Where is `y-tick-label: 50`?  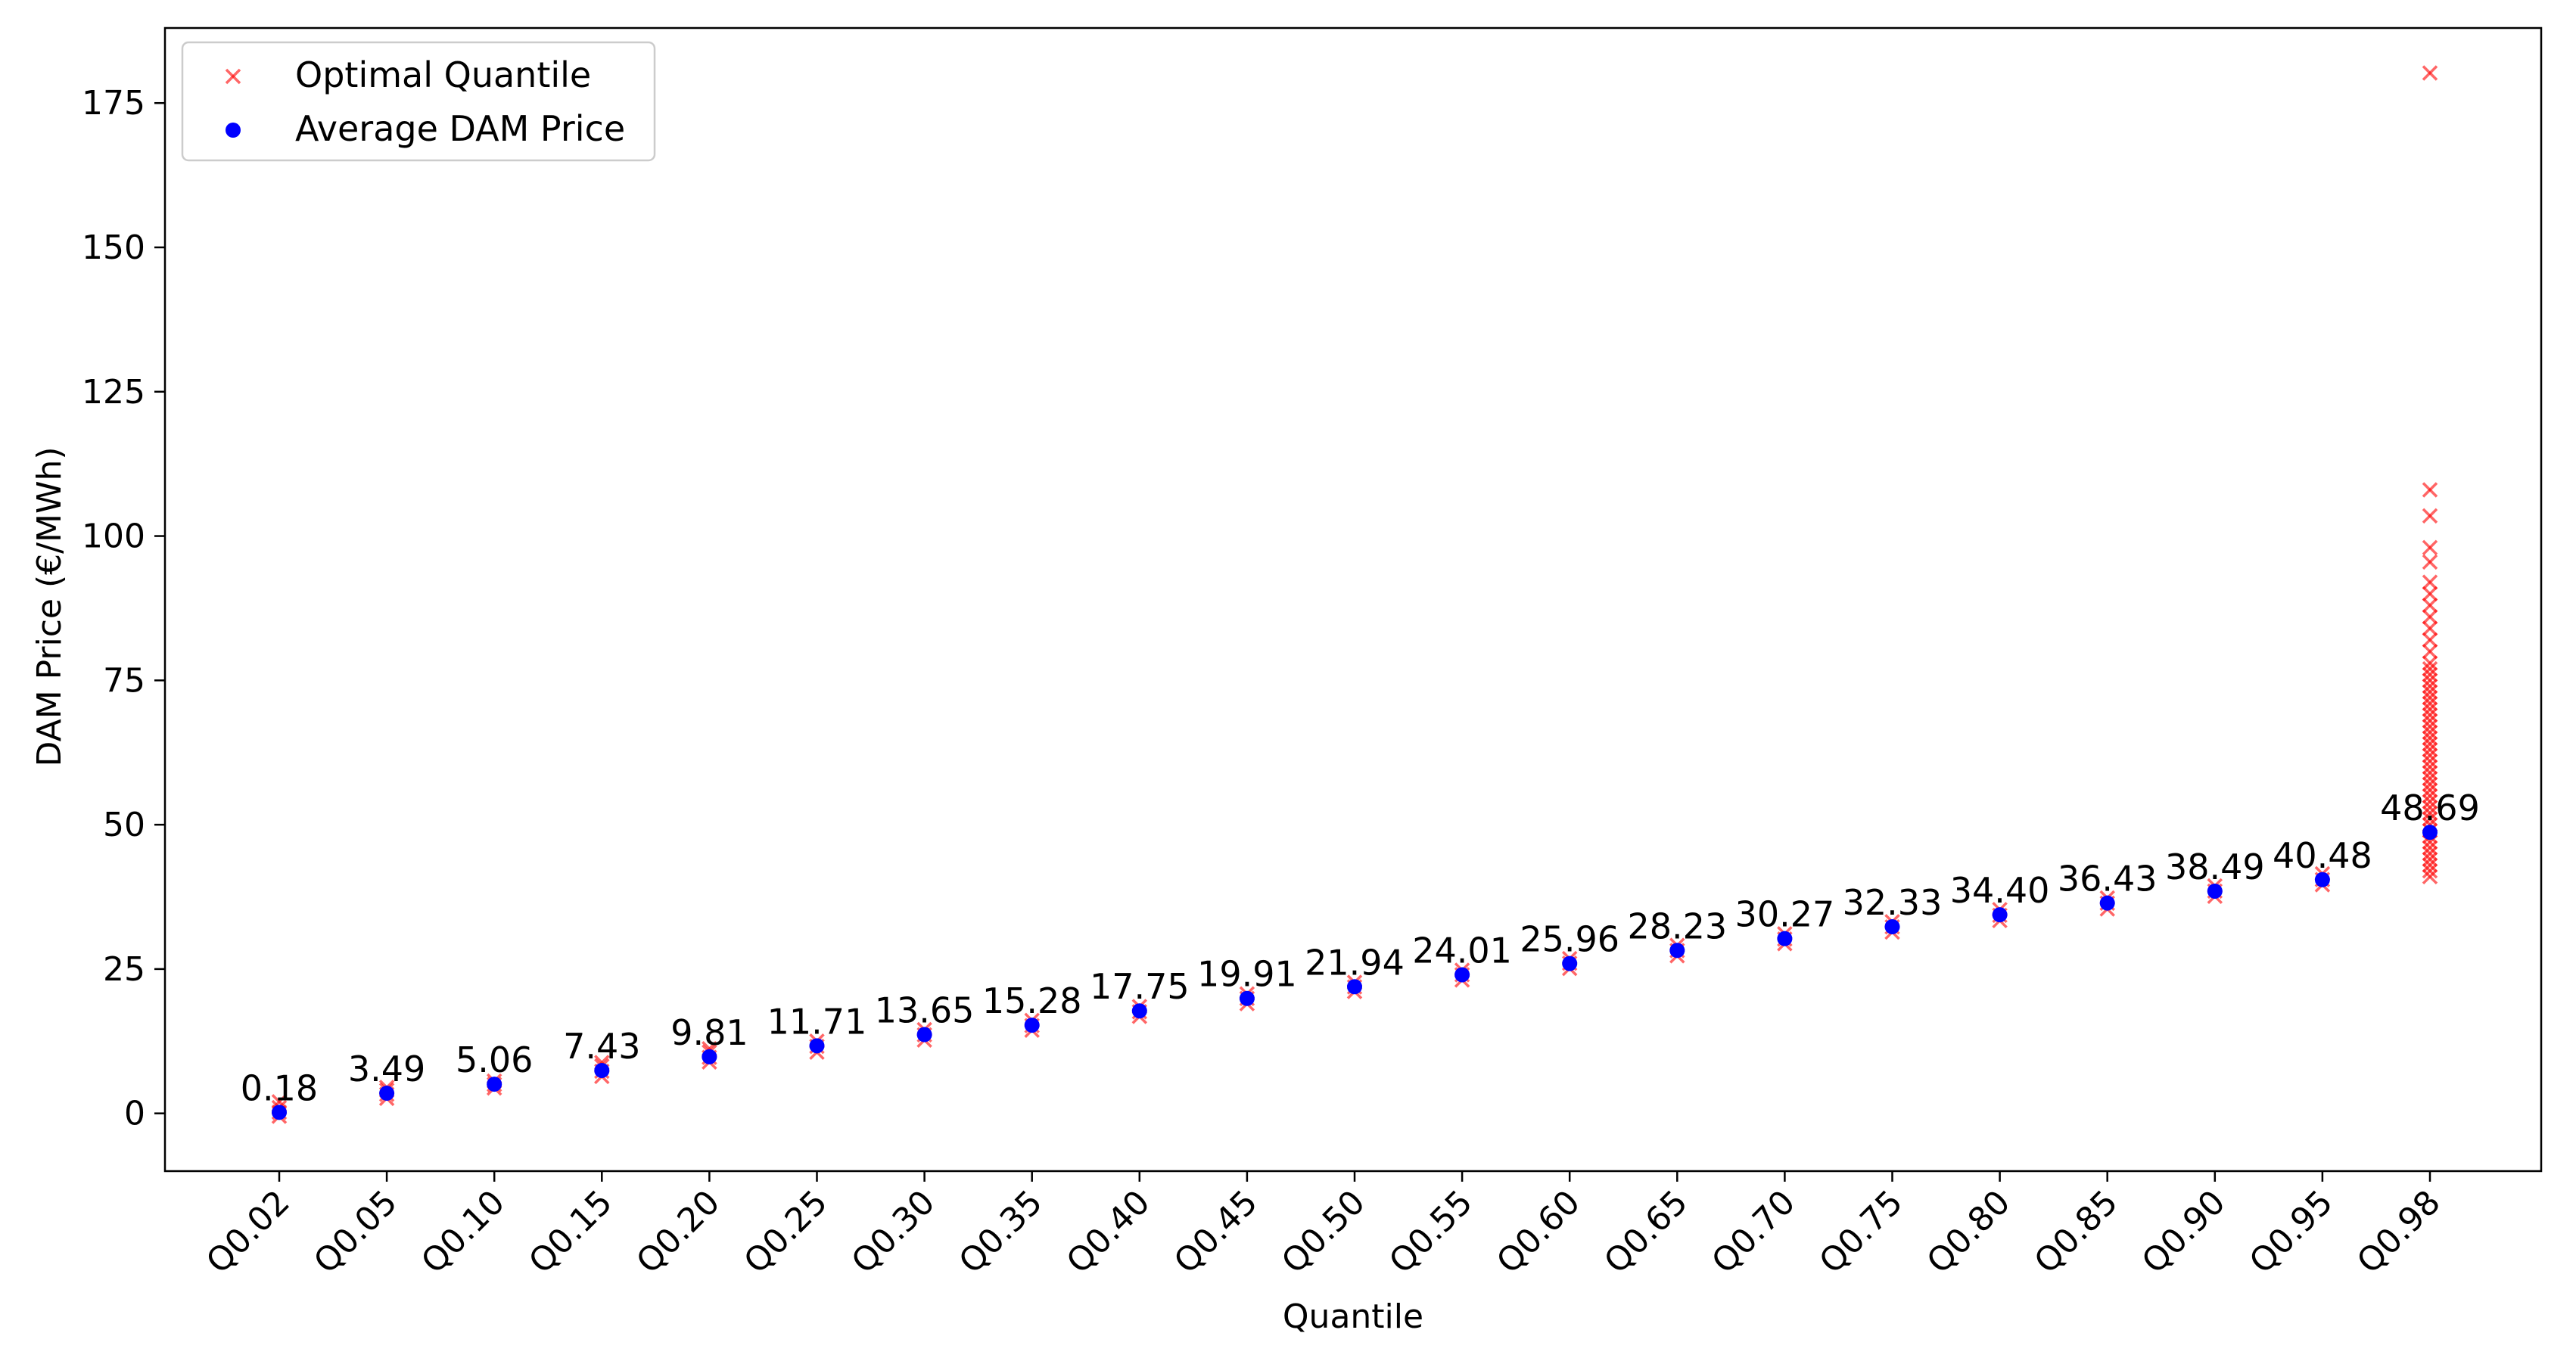
y-tick-label: 50 is located at coordinates (124, 825).